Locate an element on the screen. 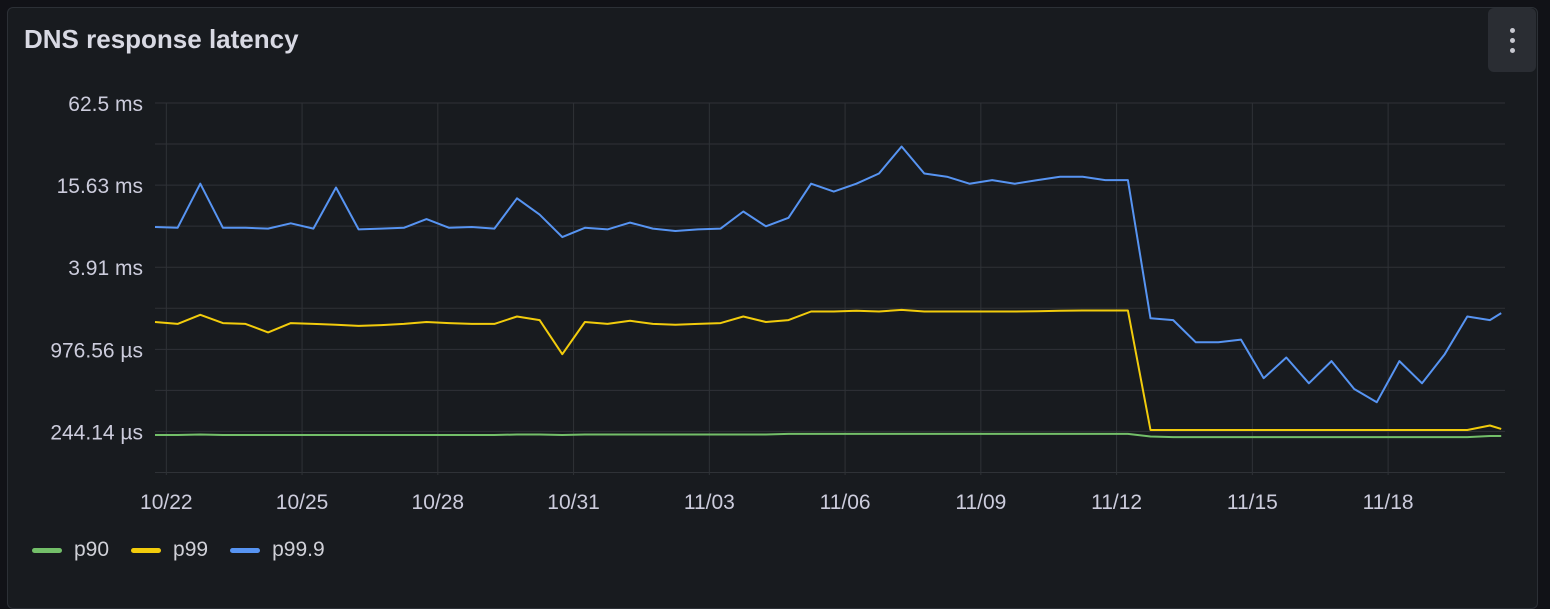  x-tick-label: 10/22 is located at coordinates (166, 502).